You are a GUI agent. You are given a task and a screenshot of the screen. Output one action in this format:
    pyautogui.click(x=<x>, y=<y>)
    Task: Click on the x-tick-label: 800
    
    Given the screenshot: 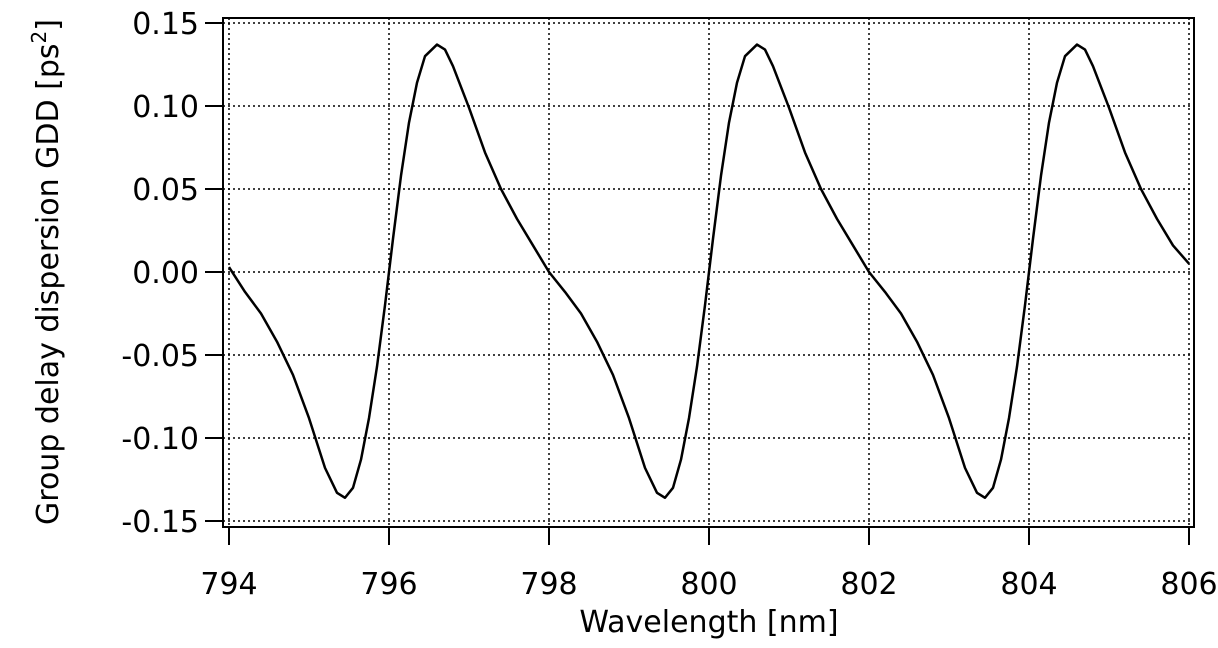 What is the action you would take?
    pyautogui.click(x=708, y=584)
    